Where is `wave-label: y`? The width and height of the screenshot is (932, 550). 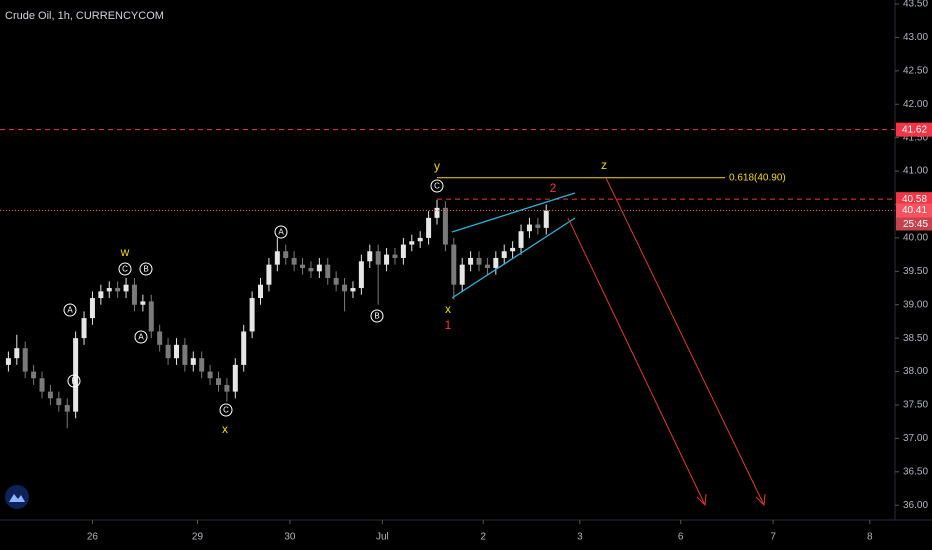 wave-label: y is located at coordinates (437, 166).